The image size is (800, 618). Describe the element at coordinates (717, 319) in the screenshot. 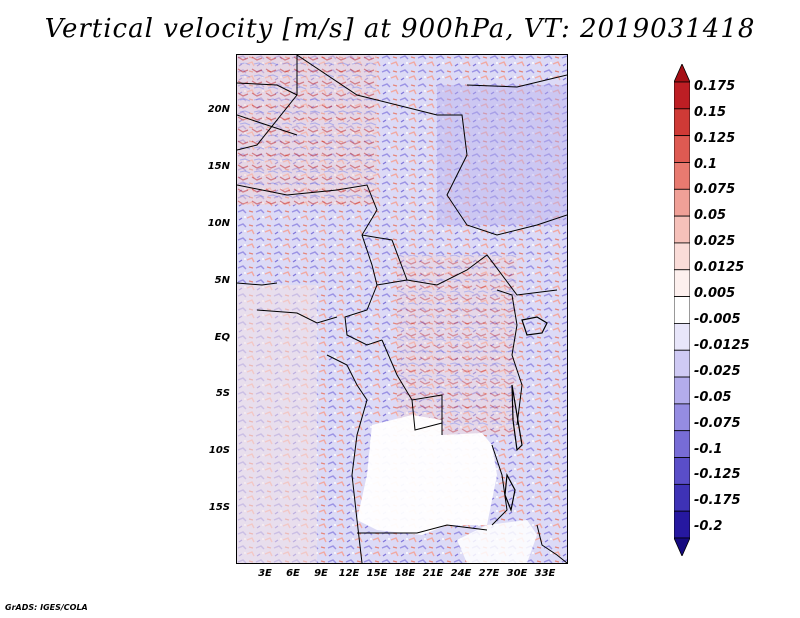

I see `colorbar-label: -0.005` at that location.